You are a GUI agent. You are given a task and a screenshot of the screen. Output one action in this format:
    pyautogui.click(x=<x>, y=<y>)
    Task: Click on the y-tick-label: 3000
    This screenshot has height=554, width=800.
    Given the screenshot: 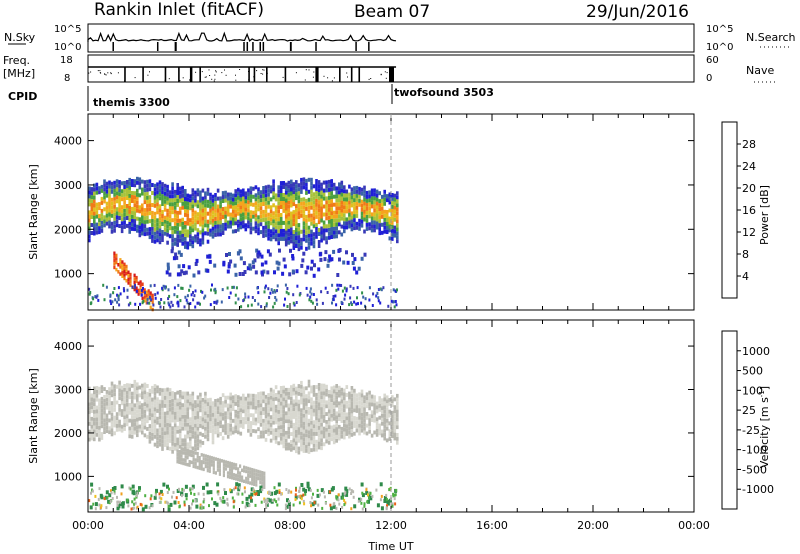 What is the action you would take?
    pyautogui.click(x=68, y=185)
    